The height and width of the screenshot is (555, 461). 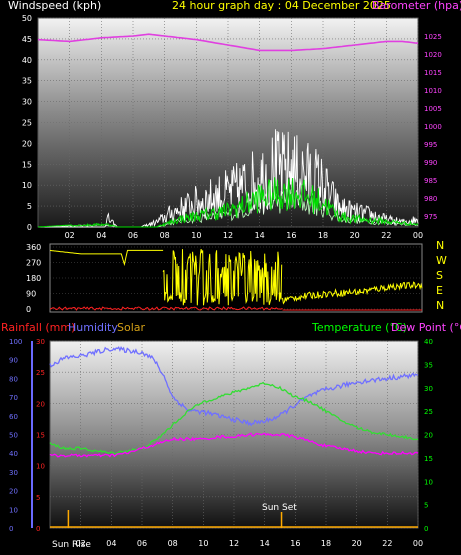 I want to click on barometer-tick-label: 1020, so click(x=433, y=55).